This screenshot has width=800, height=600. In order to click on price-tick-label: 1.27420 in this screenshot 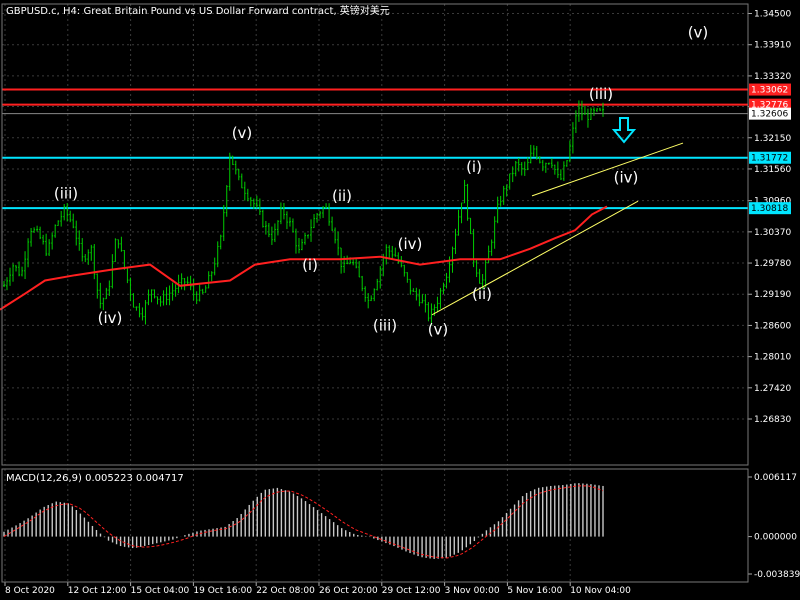, I will do `click(772, 389)`.